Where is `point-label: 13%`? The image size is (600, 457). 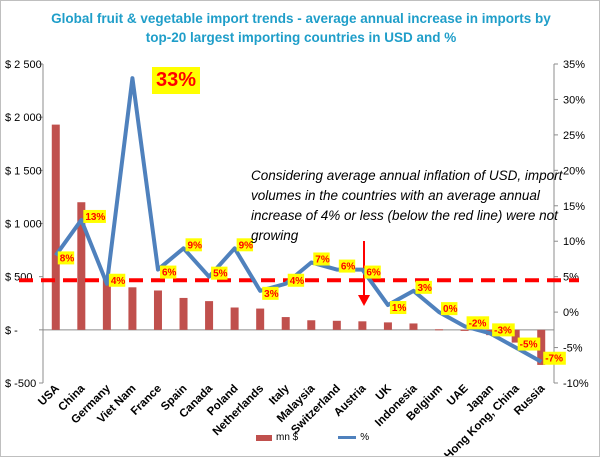 point-label: 13% is located at coordinates (95, 217).